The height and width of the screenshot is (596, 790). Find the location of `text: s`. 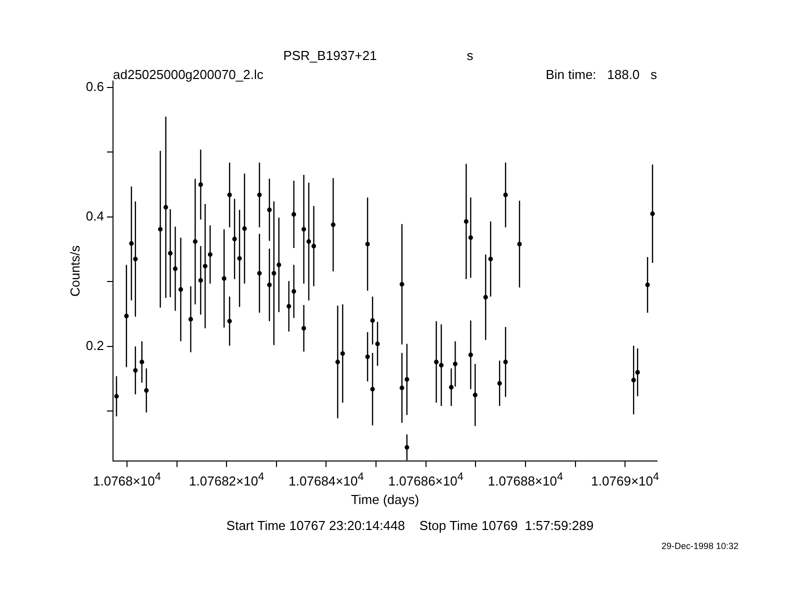

text: s is located at coordinates (470, 55).